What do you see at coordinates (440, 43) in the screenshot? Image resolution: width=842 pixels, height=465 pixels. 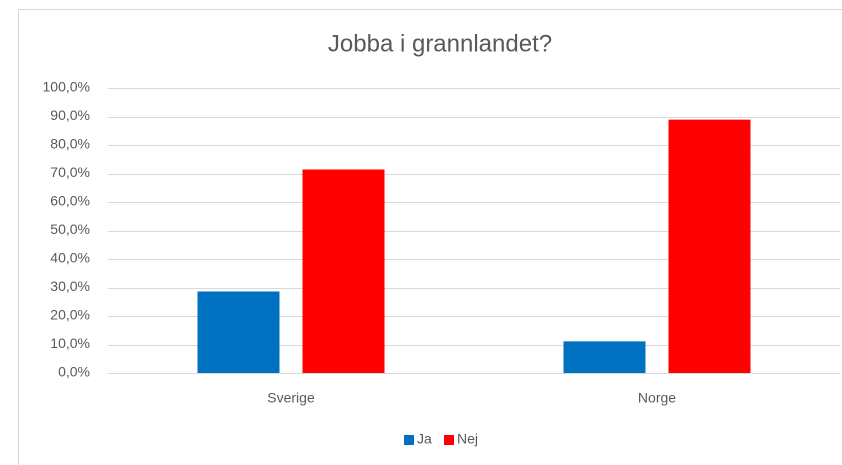 I see `chart-title: Jobba i grannlandet?` at bounding box center [440, 43].